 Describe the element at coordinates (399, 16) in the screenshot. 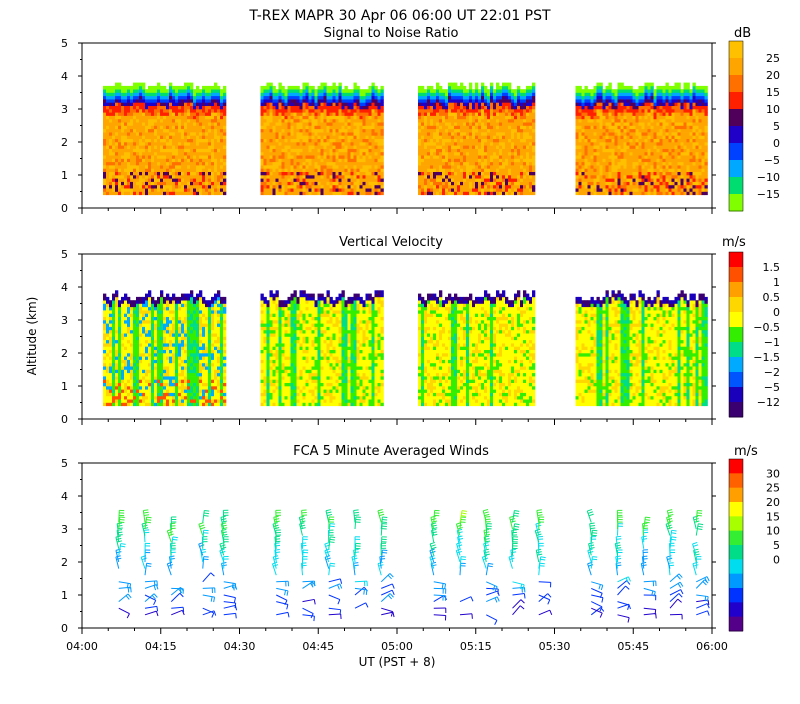

I see `figure-title: T-REX MAPR 30 Apr 06 06:00 UT 22:01 PST` at that location.